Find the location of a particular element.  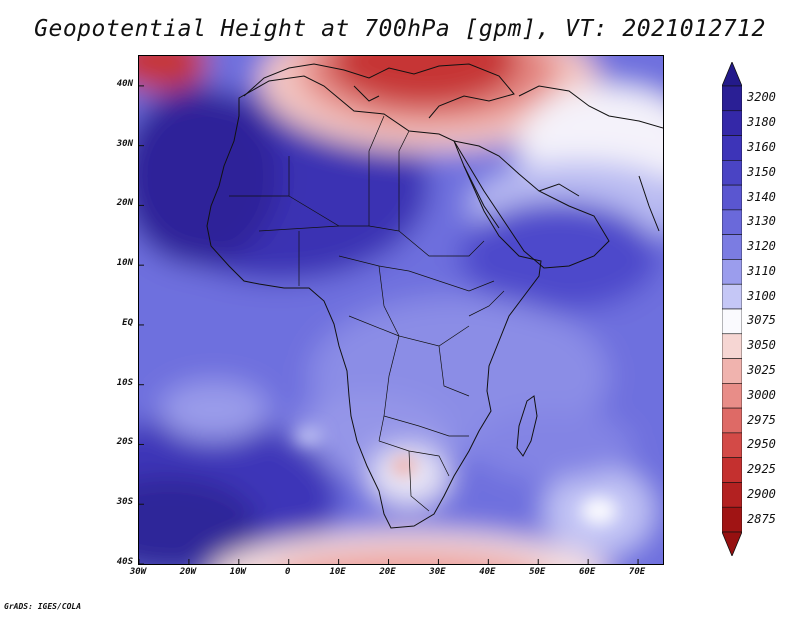

lat-tick-label: 20S is located at coordinates (124, 442).